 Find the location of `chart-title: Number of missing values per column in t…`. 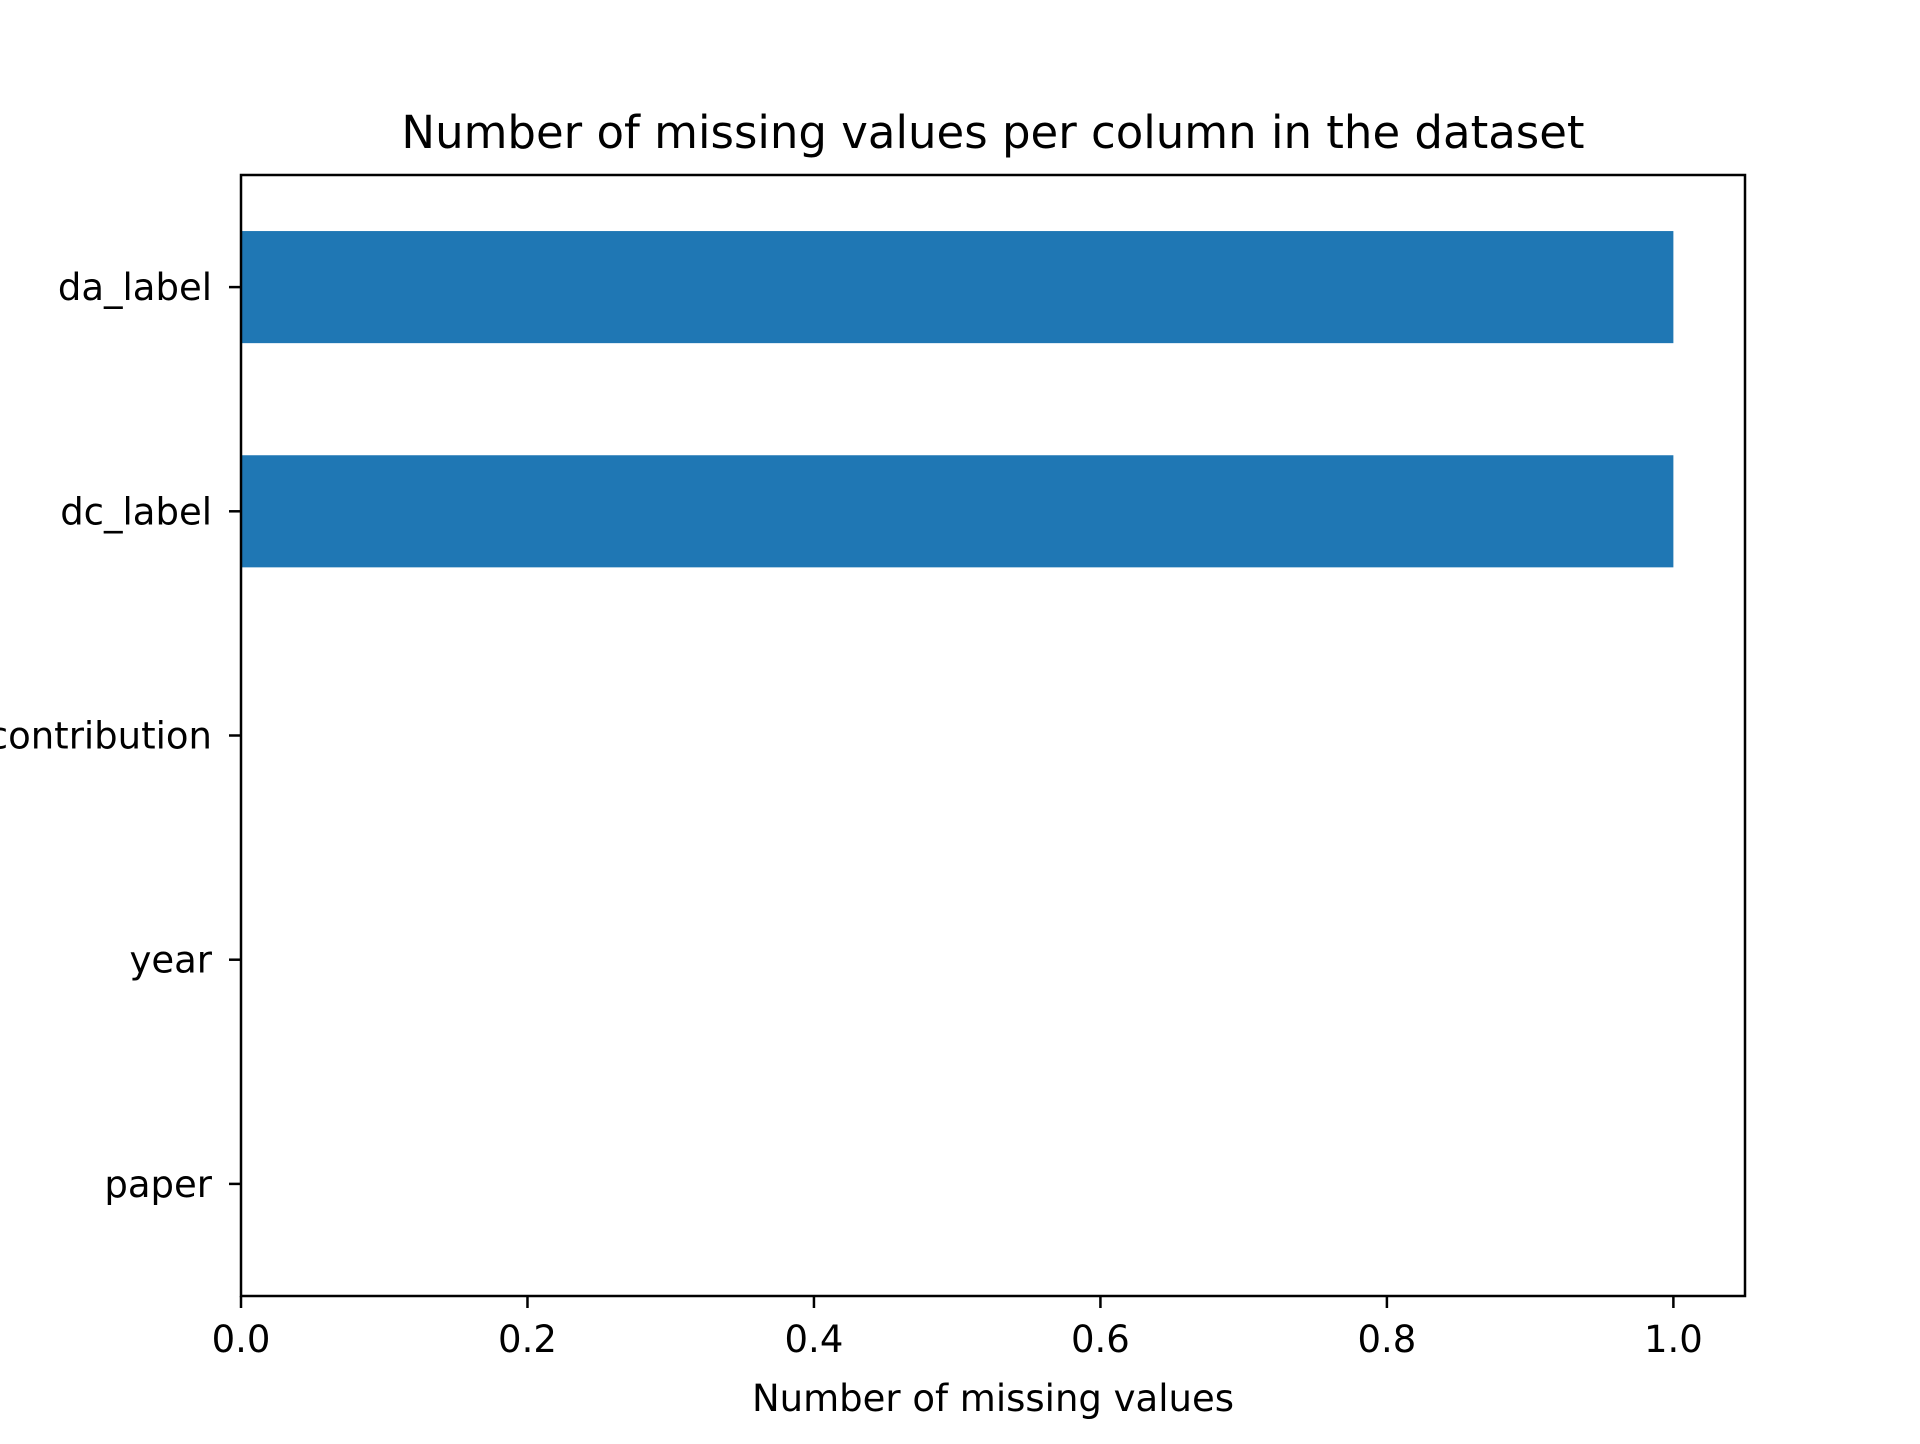

chart-title: Number of missing values per column in t… is located at coordinates (992, 132).